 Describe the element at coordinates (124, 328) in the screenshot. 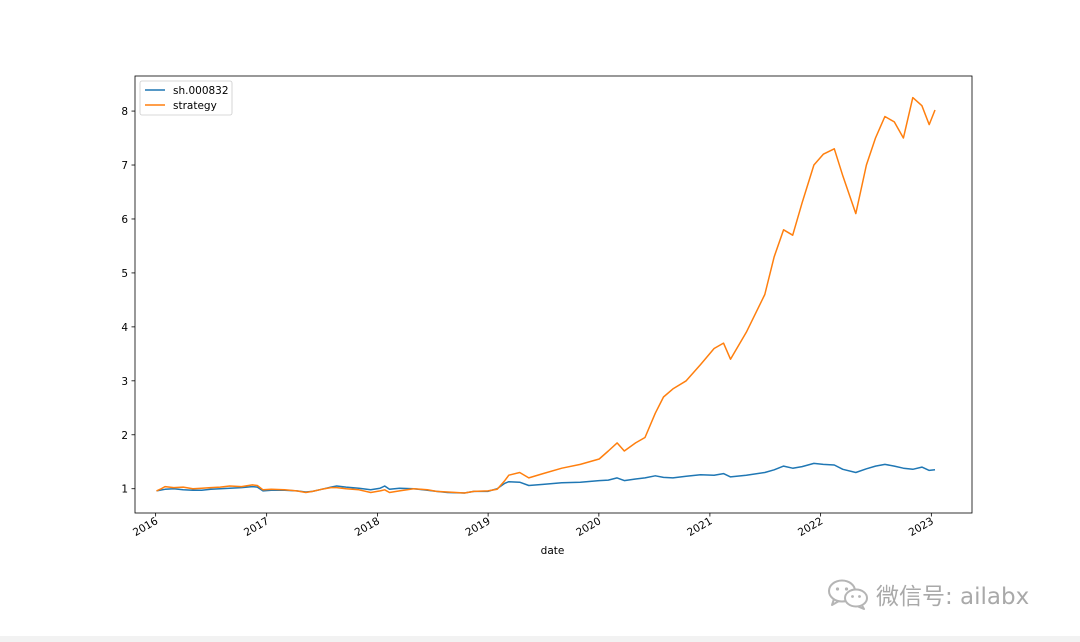

I see `y-tick-label: 4` at that location.